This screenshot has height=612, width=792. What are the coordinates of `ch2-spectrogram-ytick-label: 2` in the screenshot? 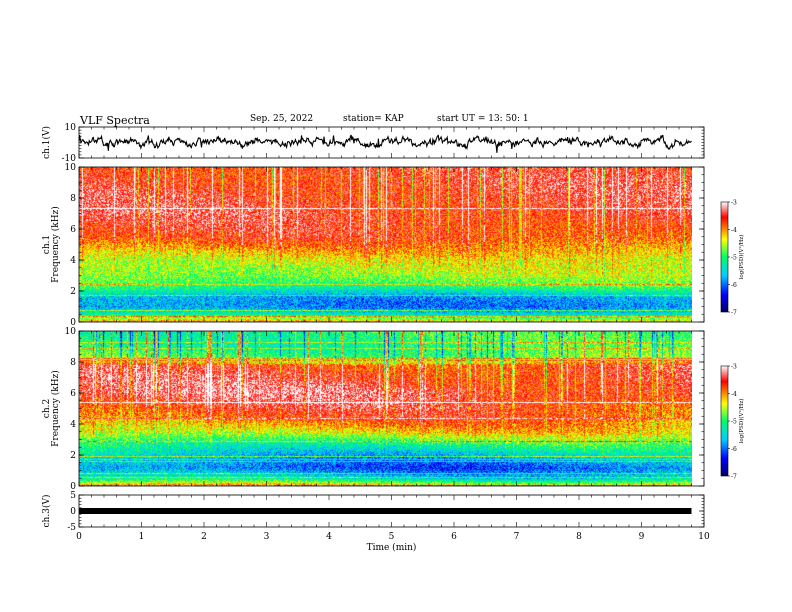 It's located at (73, 456).